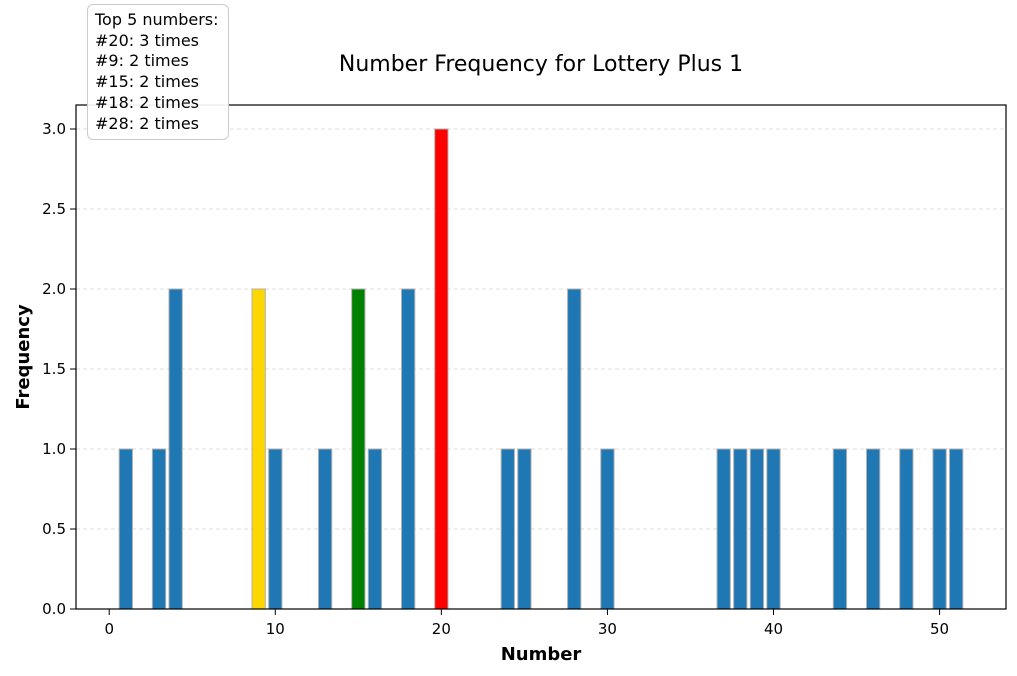  I want to click on y-tick-label: 3.0, so click(54, 129).